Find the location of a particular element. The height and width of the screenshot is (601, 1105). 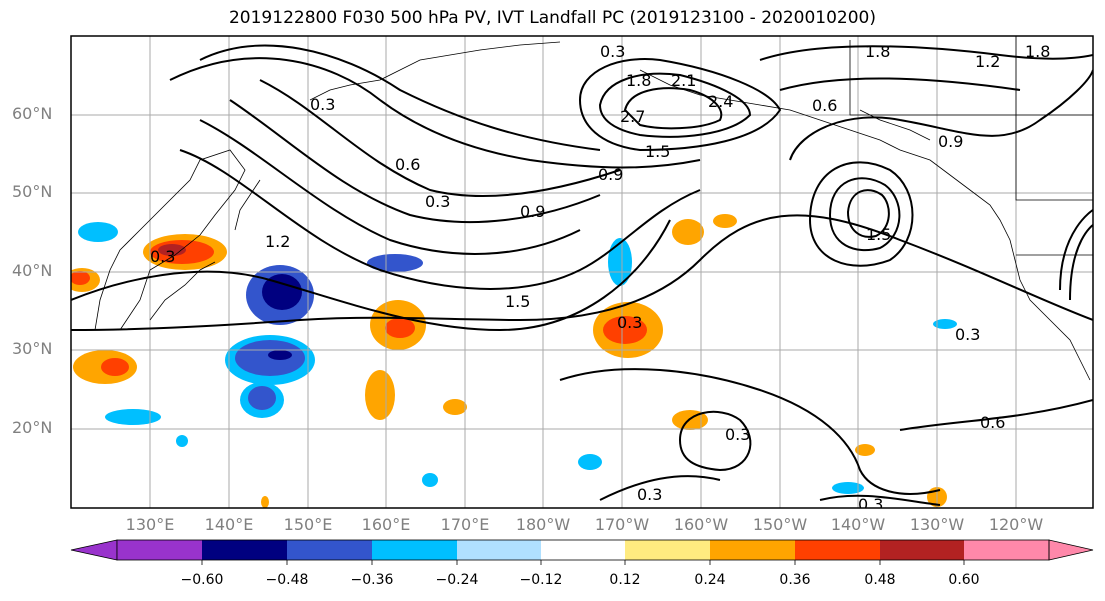

colorbar-tick: −0.12 is located at coordinates (541, 580).